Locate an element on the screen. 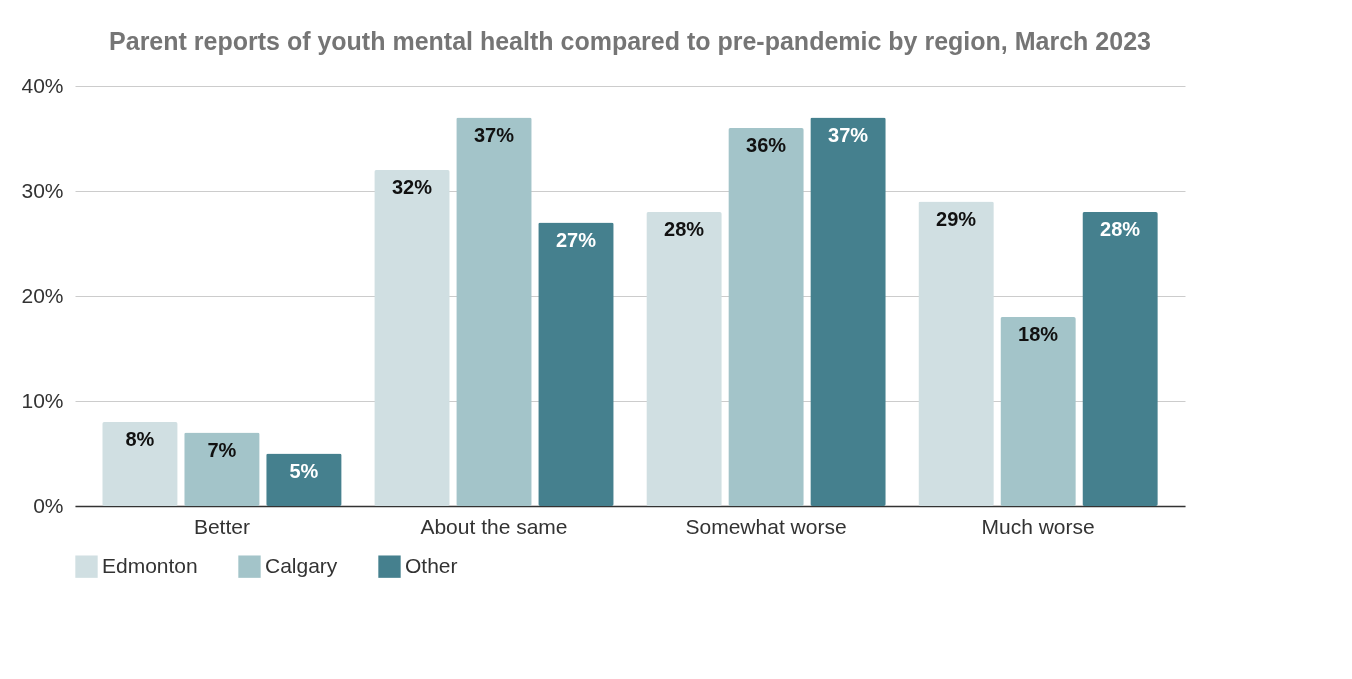  y-tick-label: 0% is located at coordinates (48, 505).